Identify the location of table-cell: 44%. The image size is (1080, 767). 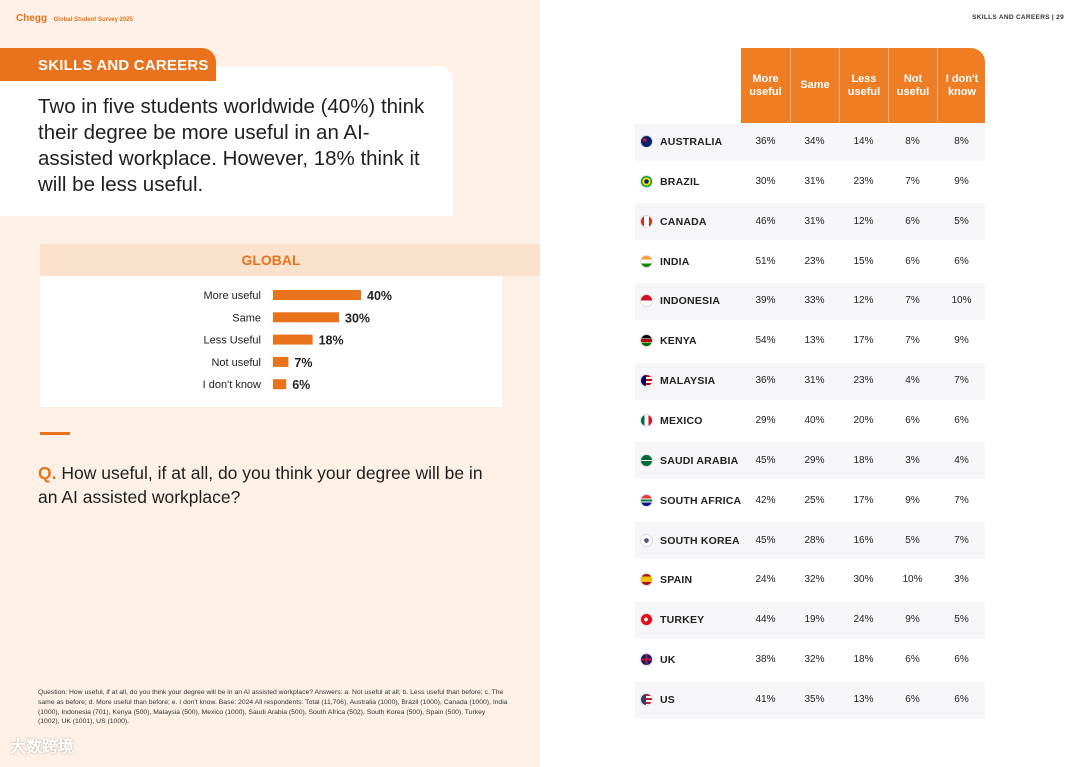
(765, 620).